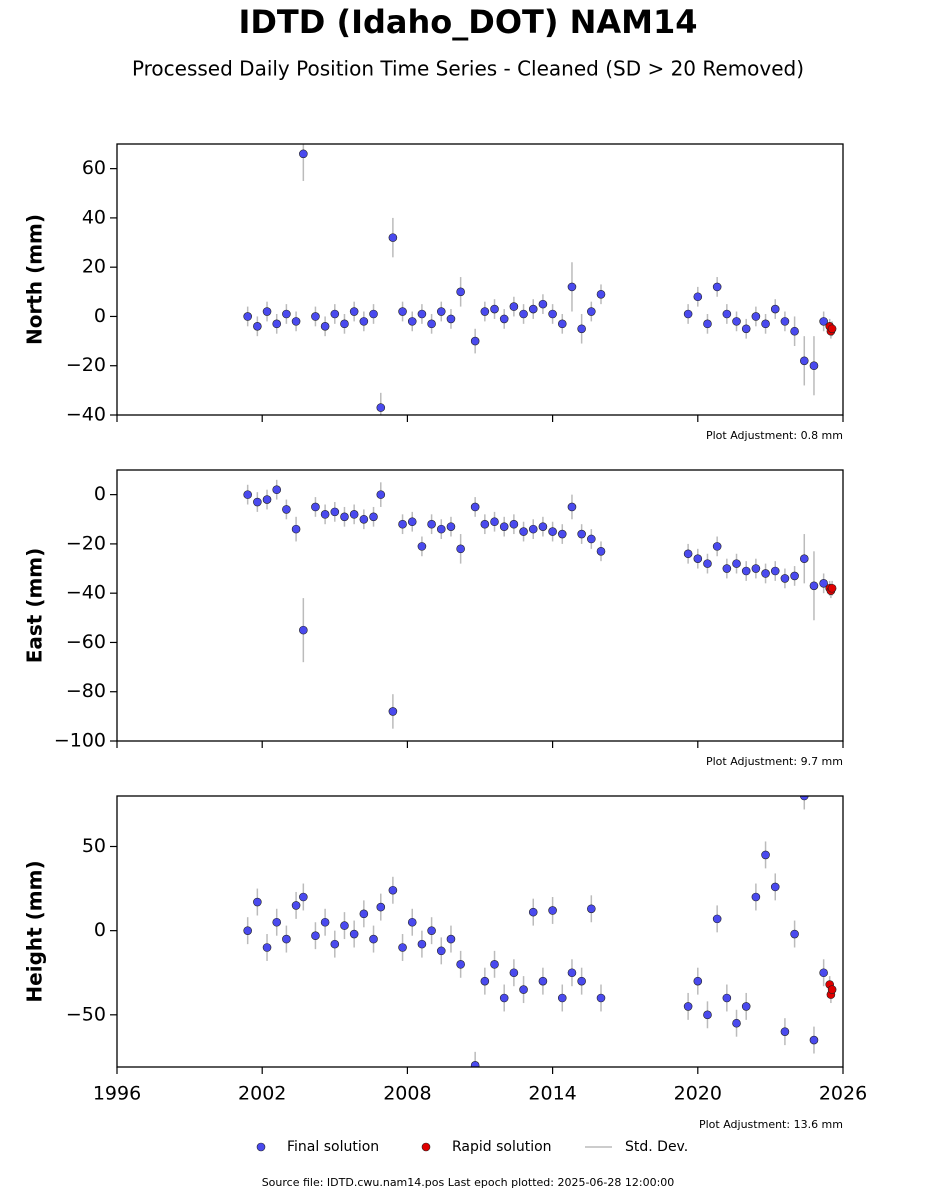  Describe the element at coordinates (467, 22) in the screenshot. I see `title: IDTD (Idaho_DOT) NAM14` at that location.